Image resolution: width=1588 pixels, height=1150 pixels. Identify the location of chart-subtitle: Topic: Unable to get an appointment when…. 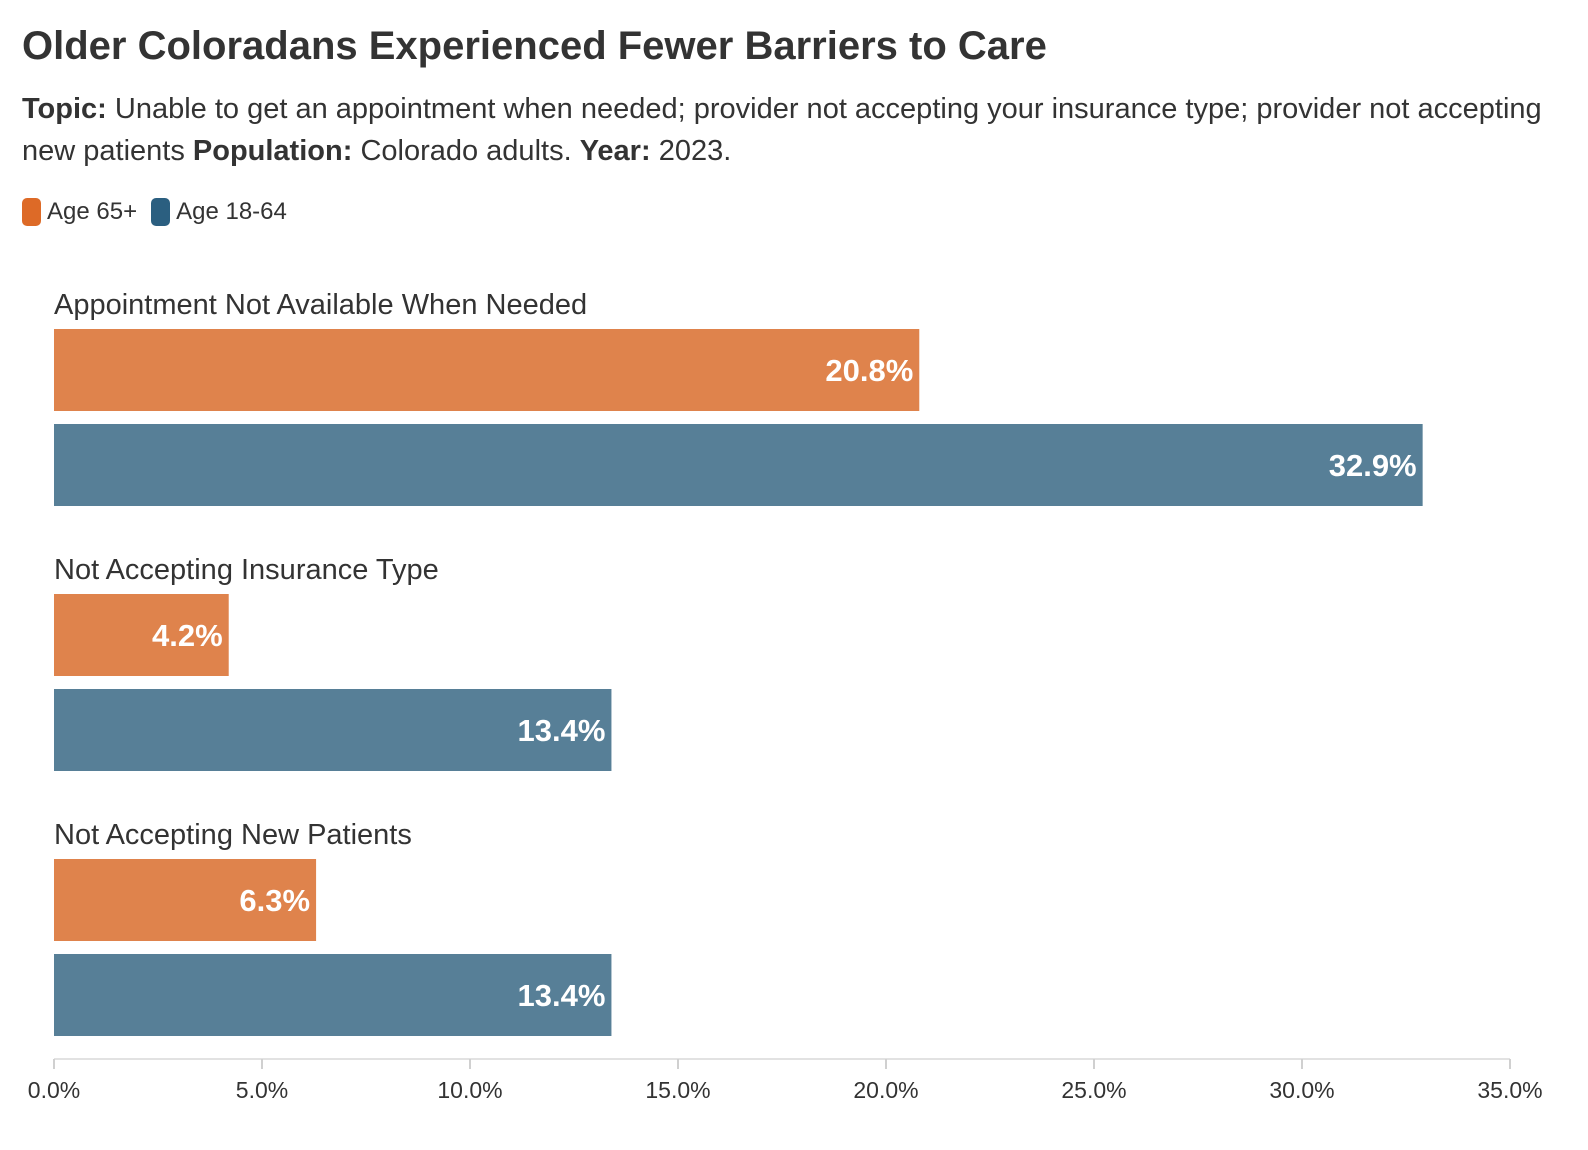
(792, 130).